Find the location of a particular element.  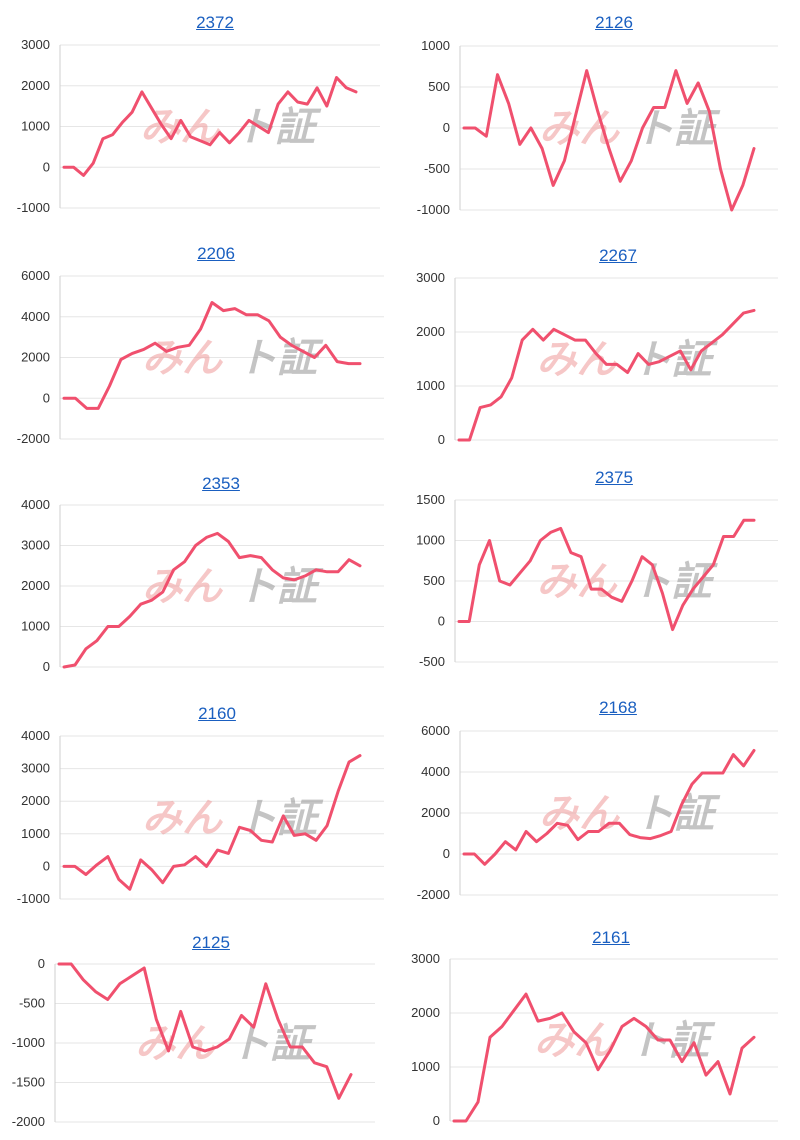

chart-title-link: 2353 is located at coordinates (221, 483).